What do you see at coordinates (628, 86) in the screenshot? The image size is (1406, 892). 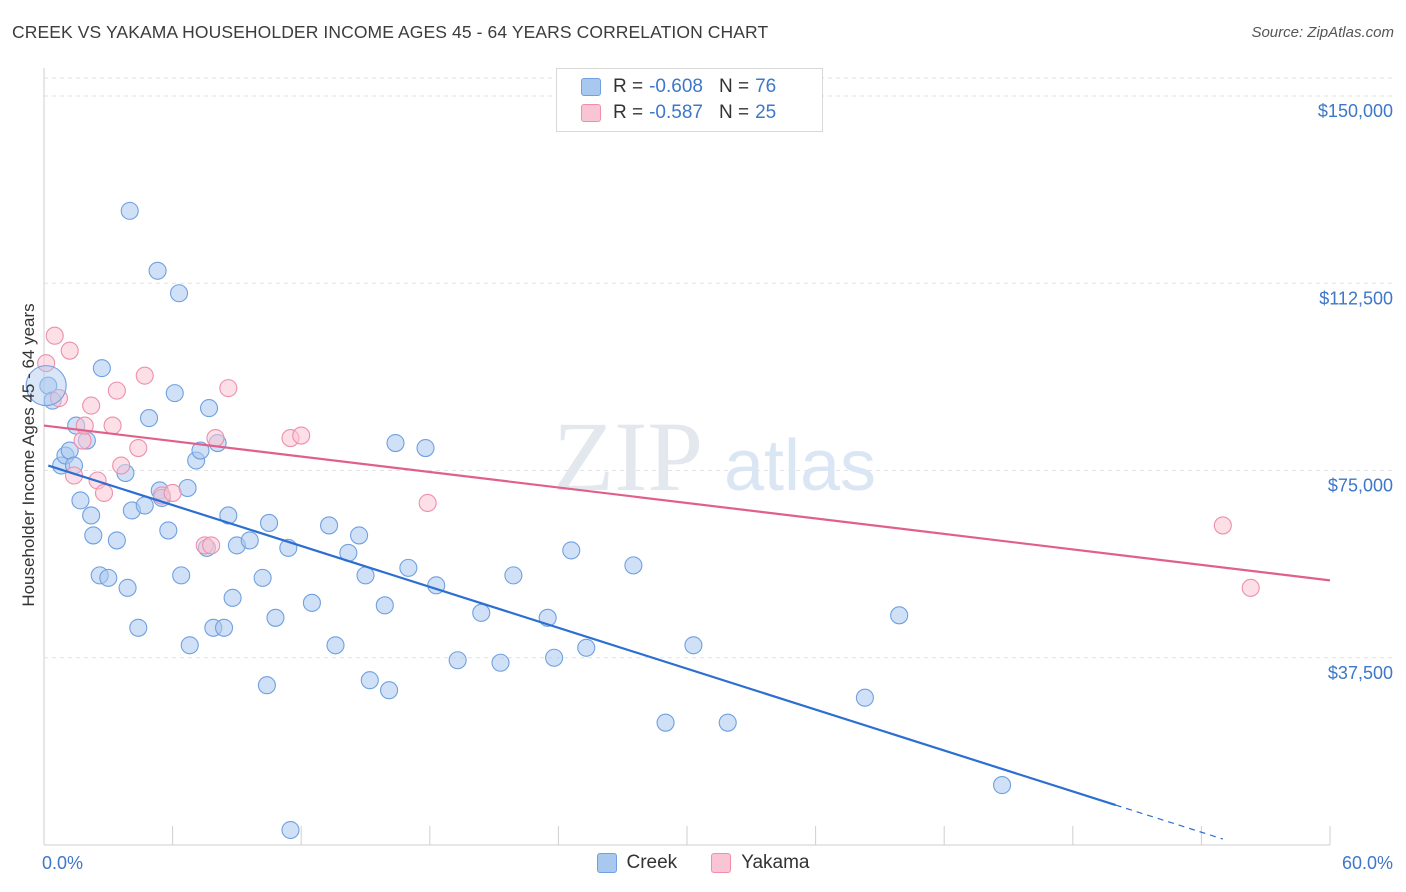 I see `legend-r-label: R =` at bounding box center [628, 86].